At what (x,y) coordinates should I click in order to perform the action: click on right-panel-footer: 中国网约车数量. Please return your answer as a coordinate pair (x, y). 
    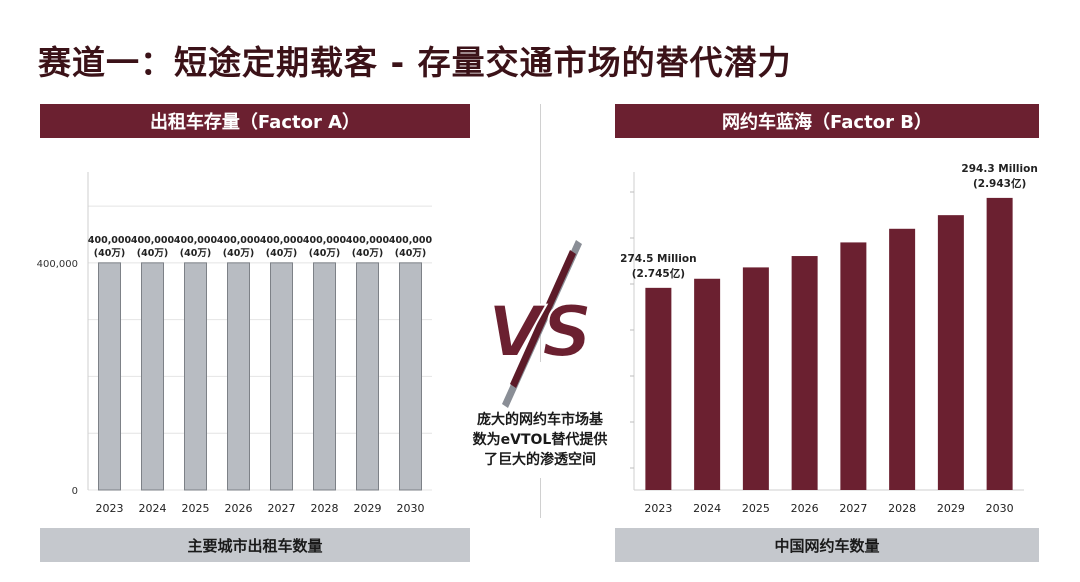
    Looking at the image, I should click on (827, 545).